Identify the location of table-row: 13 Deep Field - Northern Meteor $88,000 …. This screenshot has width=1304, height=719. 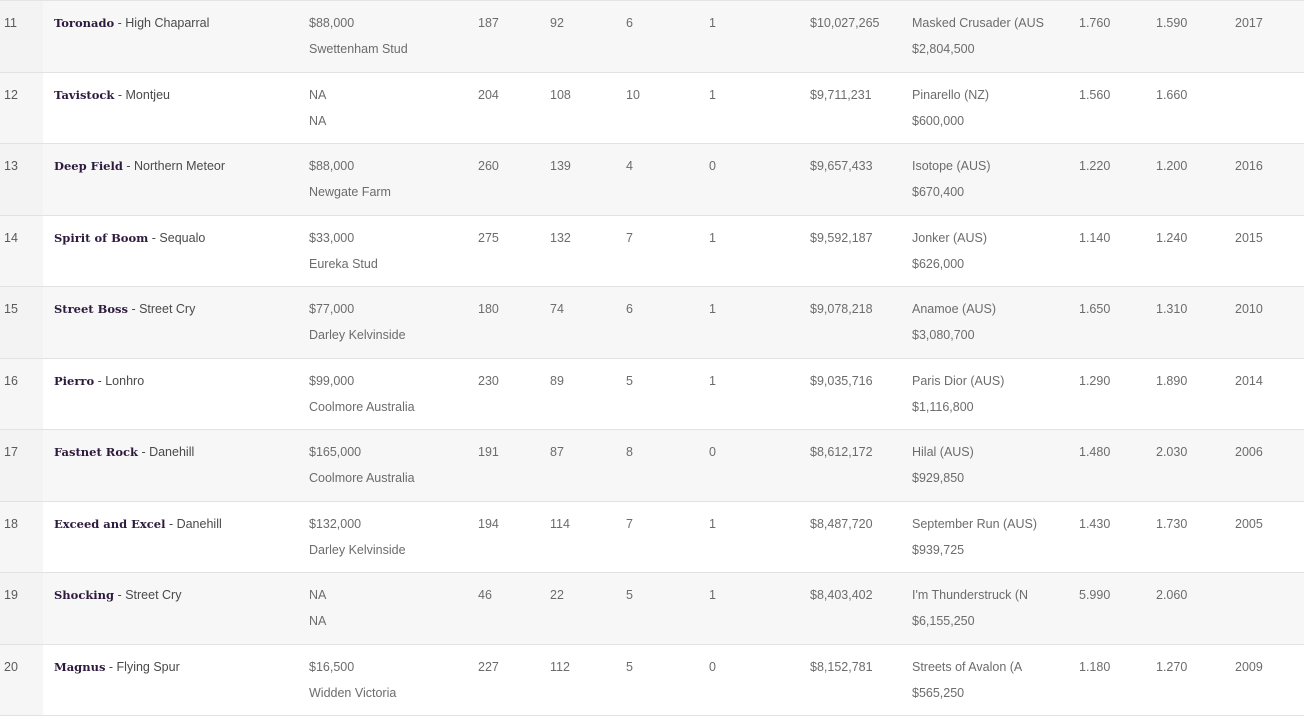
(652, 180).